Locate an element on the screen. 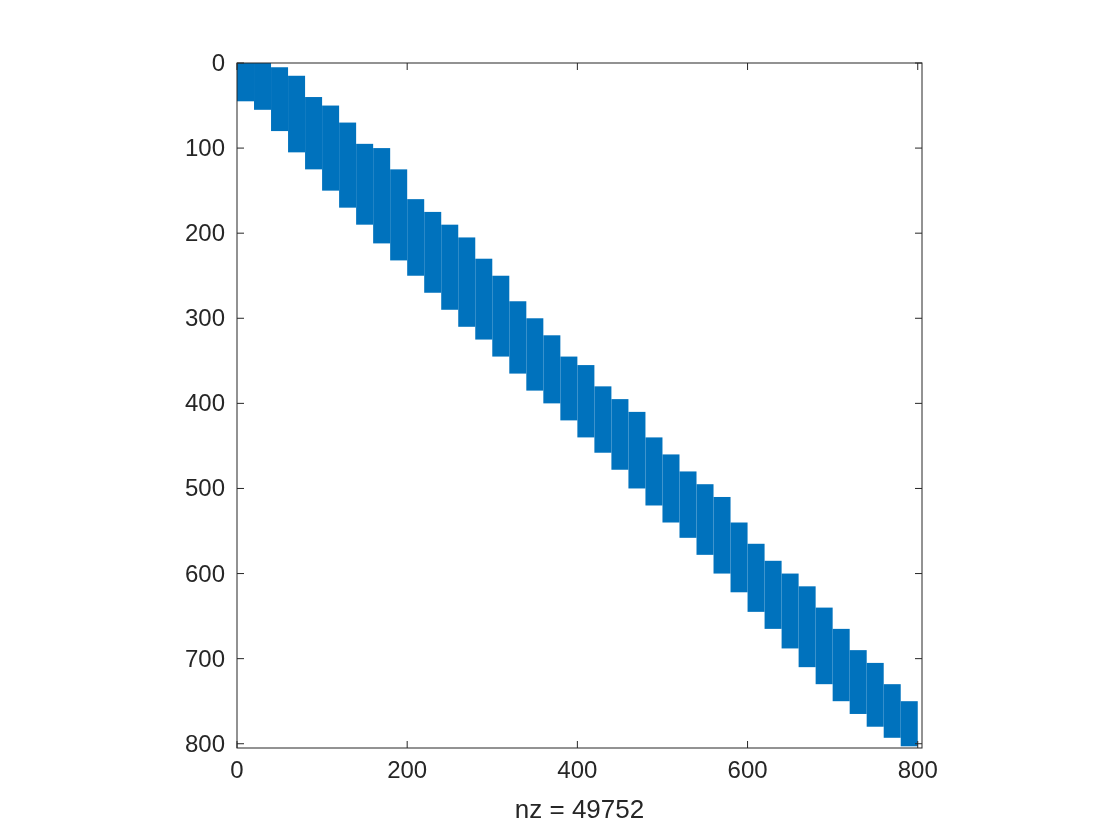  x-axis-title: nz = 49752 is located at coordinates (579, 809).